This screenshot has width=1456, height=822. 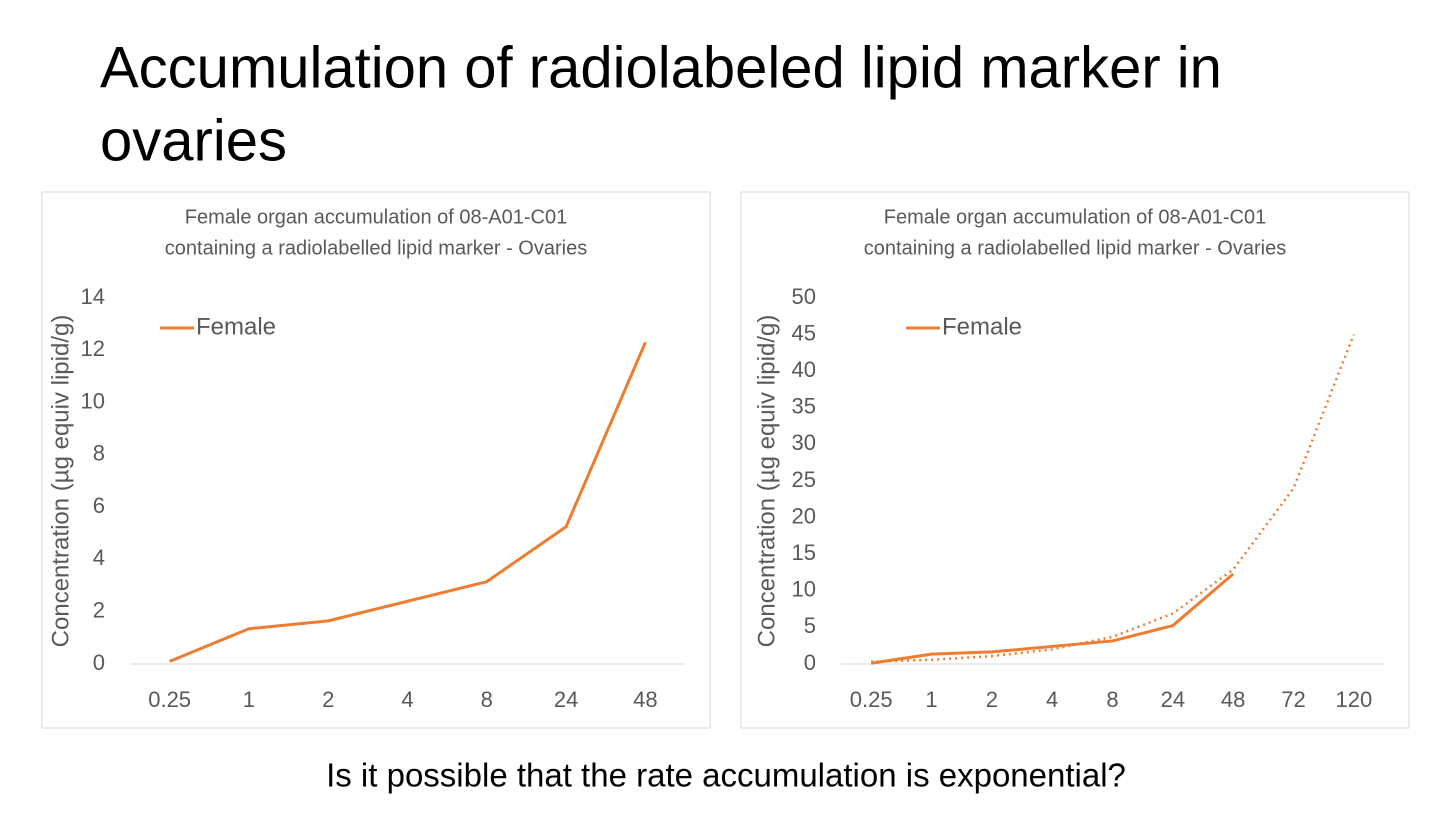 I want to click on slide-title: ovaries, so click(x=193, y=140).